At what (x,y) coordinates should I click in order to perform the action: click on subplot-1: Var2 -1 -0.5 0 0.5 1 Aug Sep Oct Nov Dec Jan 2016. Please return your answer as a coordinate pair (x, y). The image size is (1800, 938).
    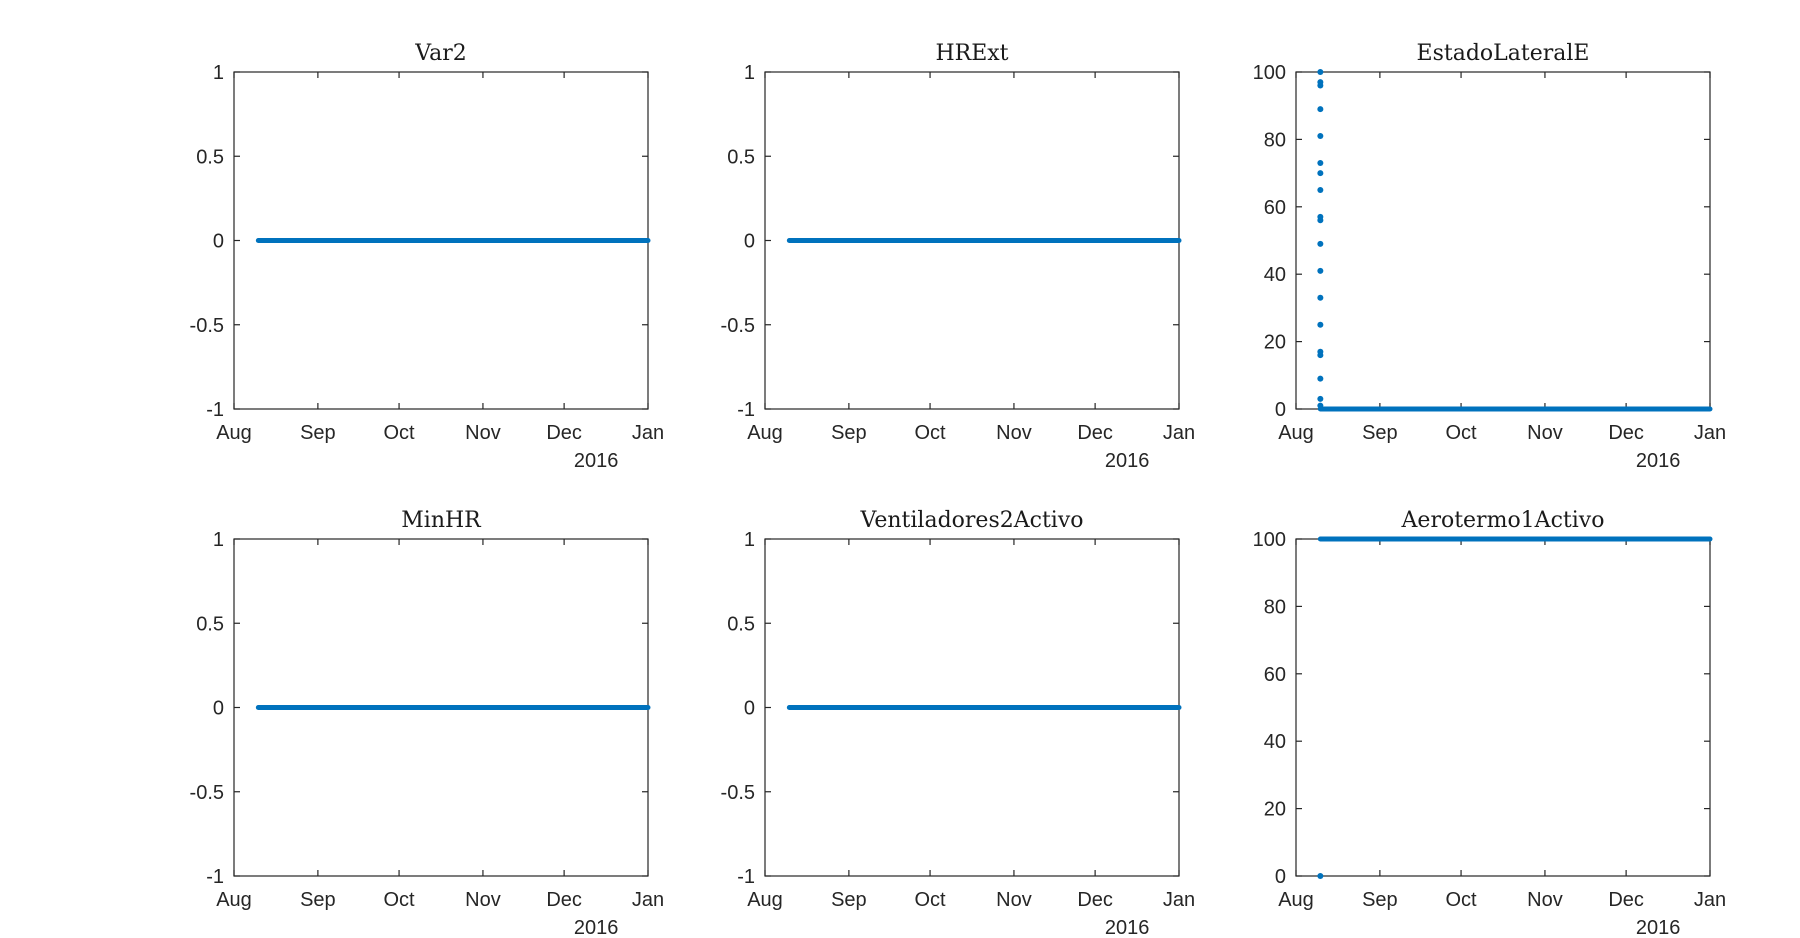
    Looking at the image, I should click on (427, 256).